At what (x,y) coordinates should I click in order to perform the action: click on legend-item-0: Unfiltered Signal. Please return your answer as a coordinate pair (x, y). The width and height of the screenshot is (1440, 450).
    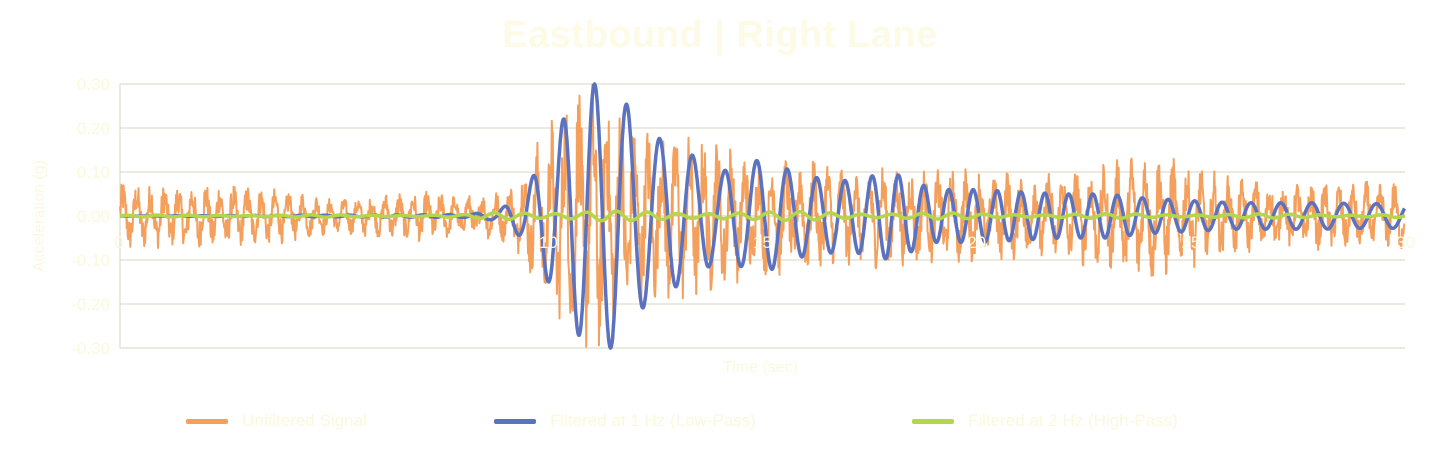
    Looking at the image, I should click on (276, 421).